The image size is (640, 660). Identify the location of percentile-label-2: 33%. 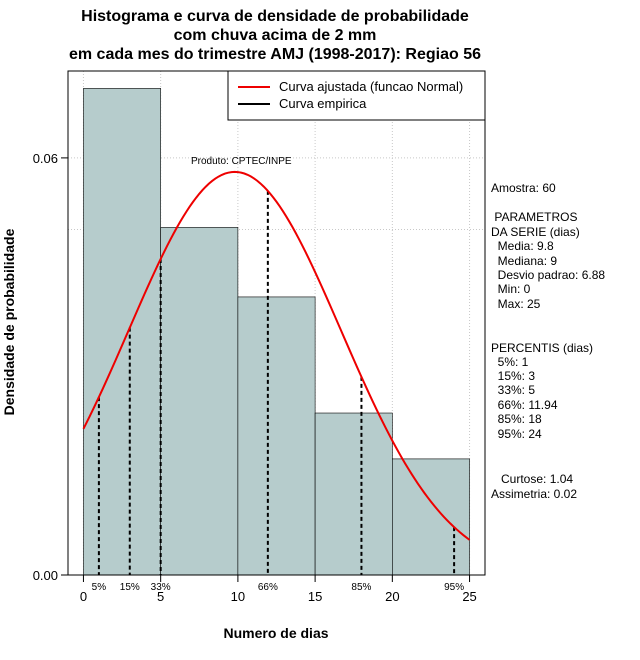
(161, 587).